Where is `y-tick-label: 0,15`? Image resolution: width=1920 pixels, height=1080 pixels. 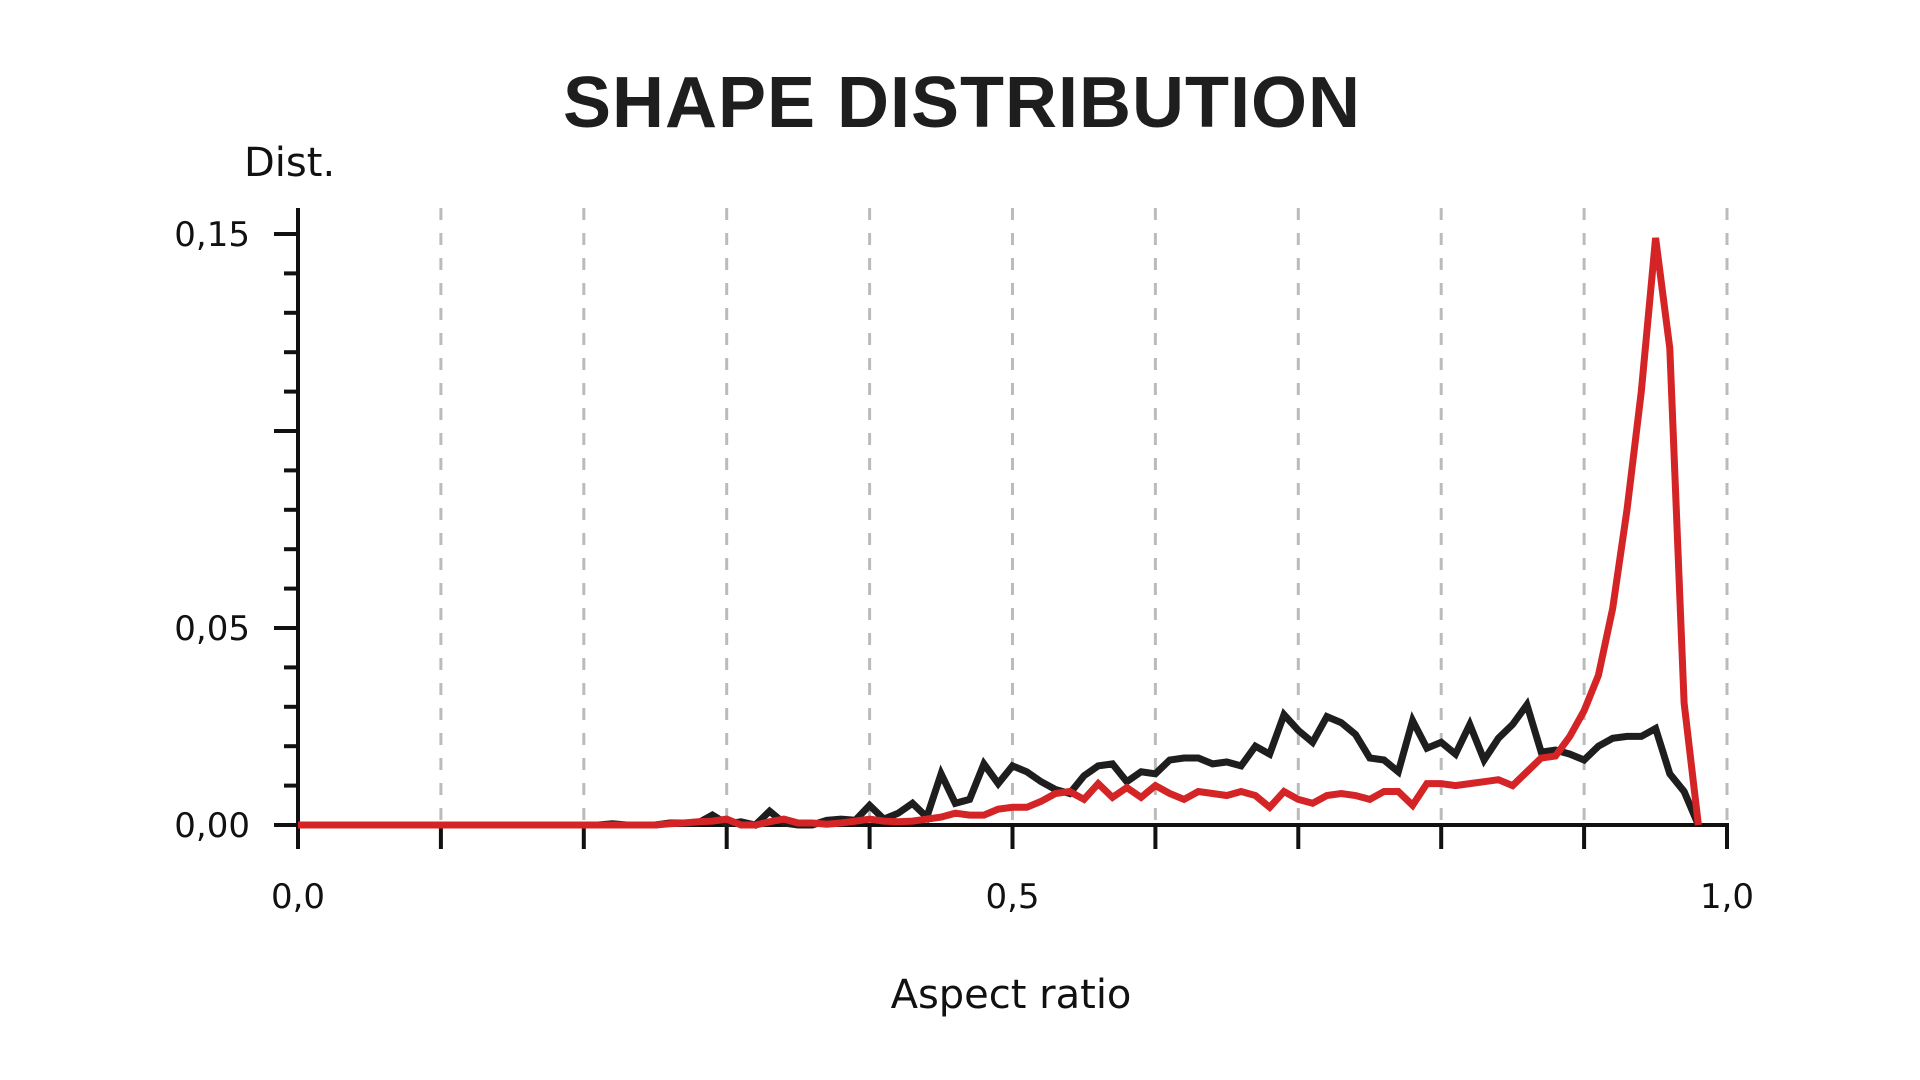 y-tick-label: 0,15 is located at coordinates (212, 235).